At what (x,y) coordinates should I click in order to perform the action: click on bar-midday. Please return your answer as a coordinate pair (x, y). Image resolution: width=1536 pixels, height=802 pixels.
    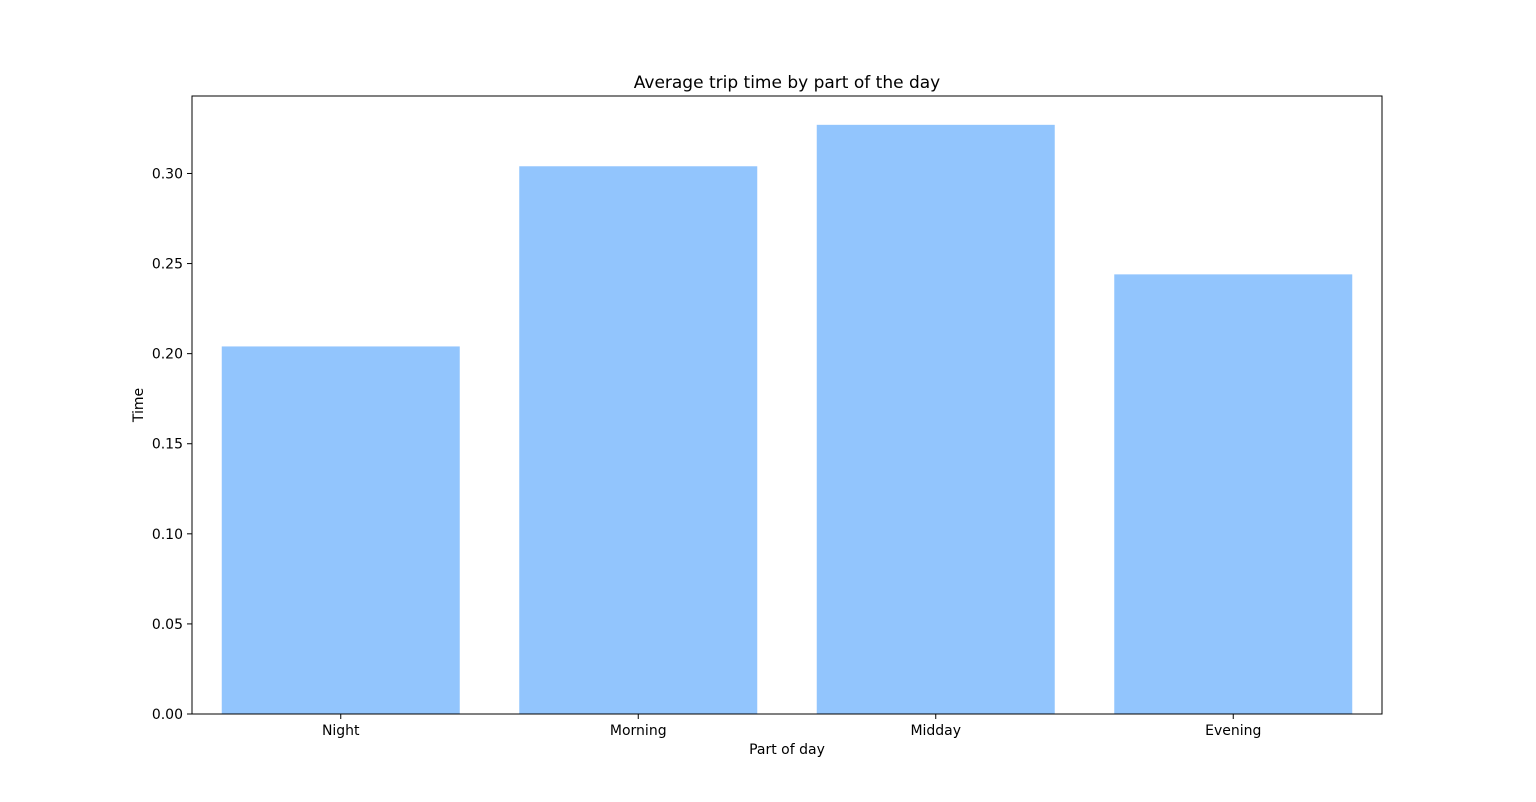
    Looking at the image, I should click on (935, 419).